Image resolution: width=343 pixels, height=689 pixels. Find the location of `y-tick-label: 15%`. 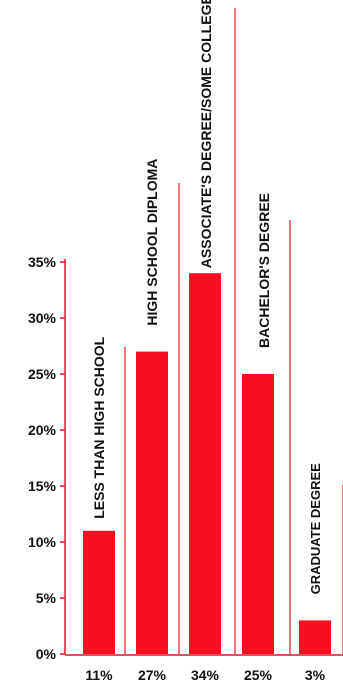

y-tick-label: 15% is located at coordinates (42, 486).